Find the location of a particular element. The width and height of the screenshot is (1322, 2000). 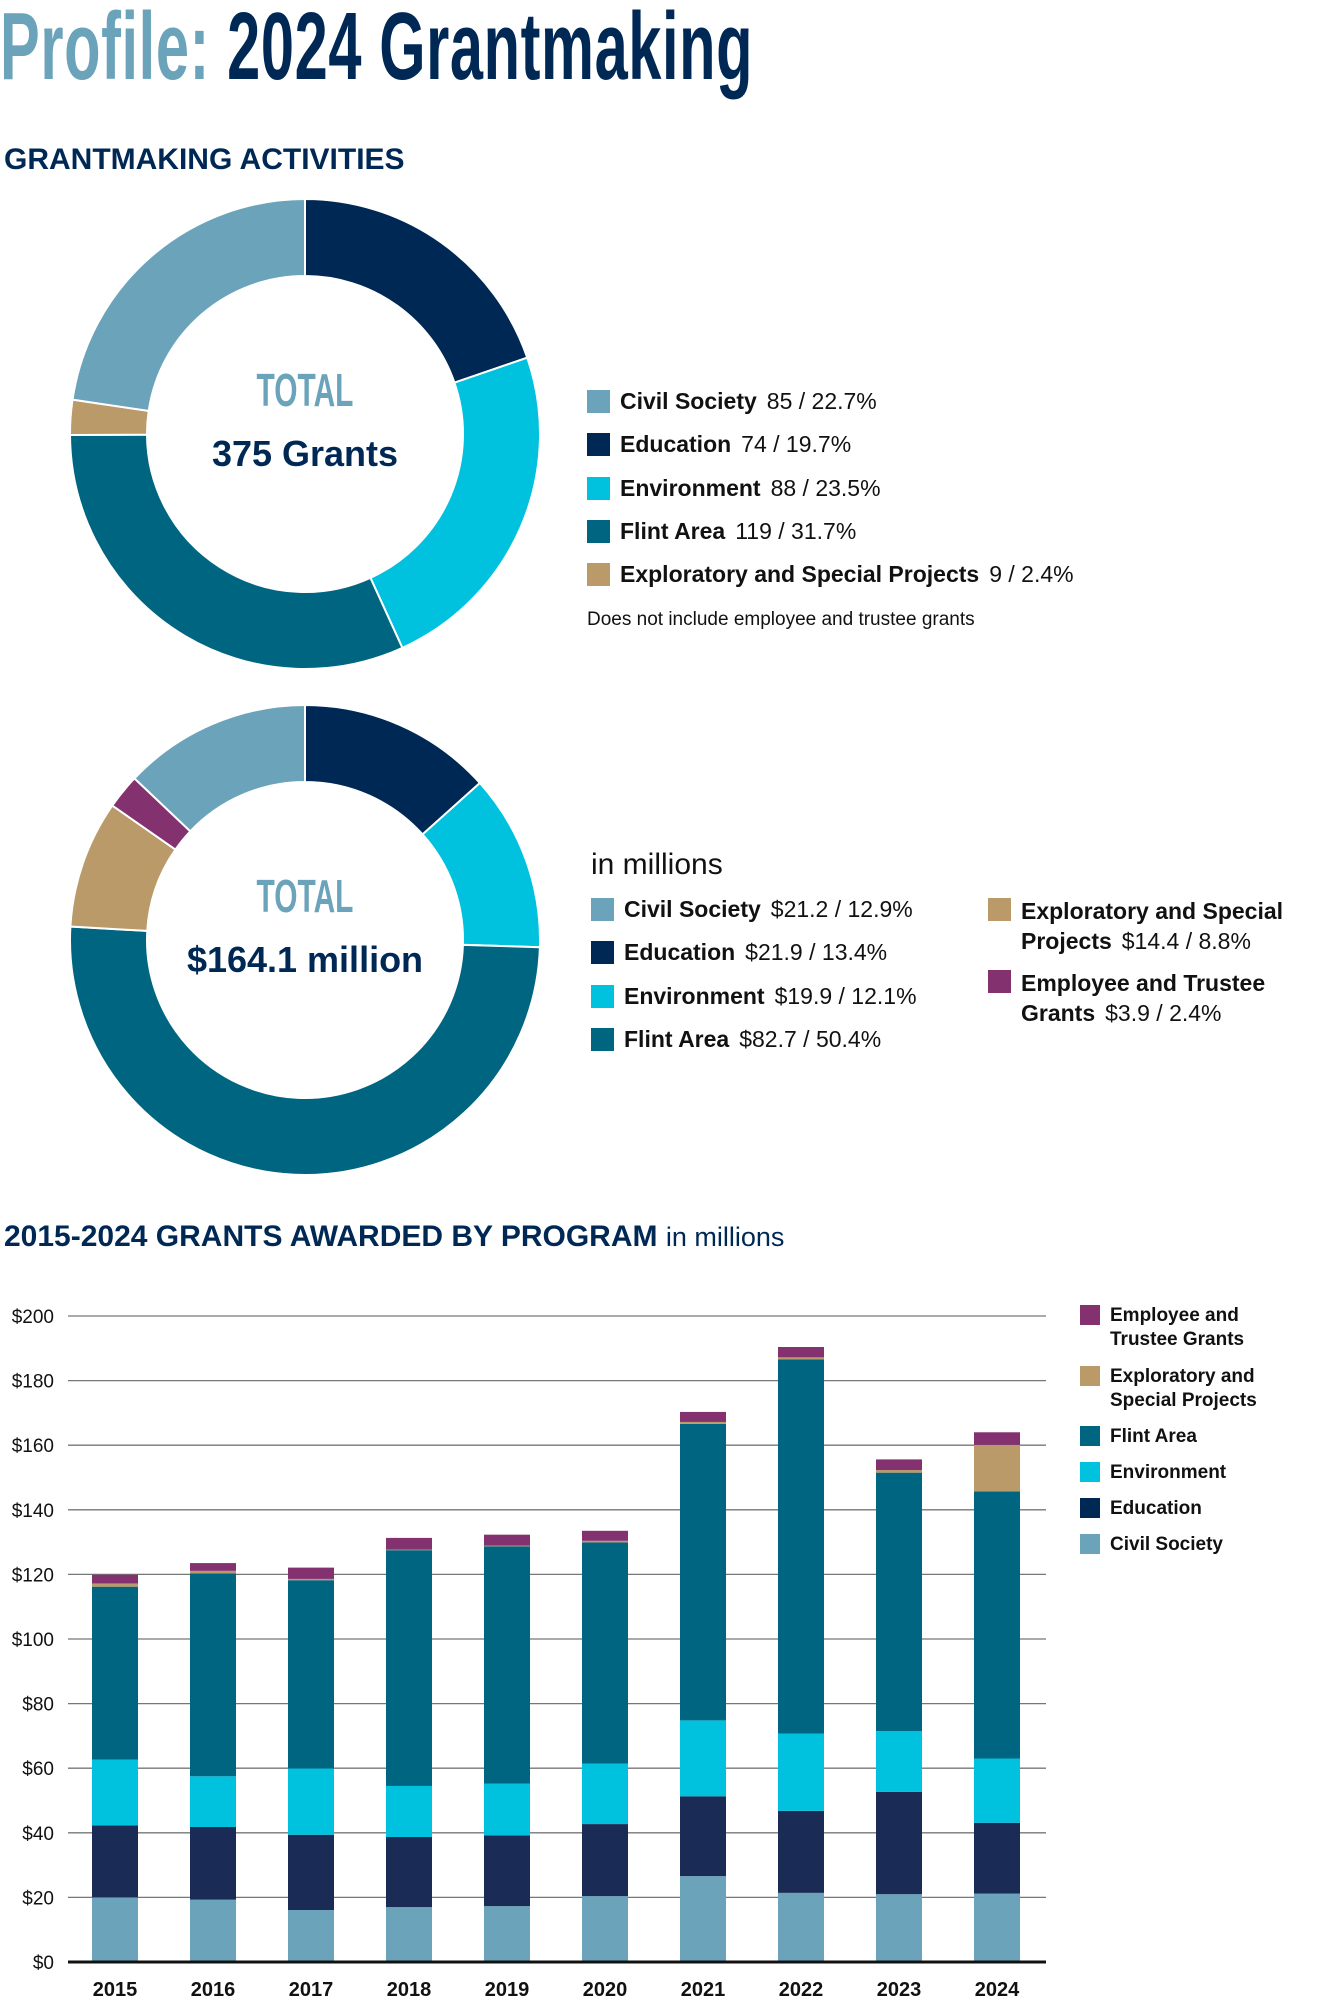

y-tick-label: $0 is located at coordinates (43, 1963).